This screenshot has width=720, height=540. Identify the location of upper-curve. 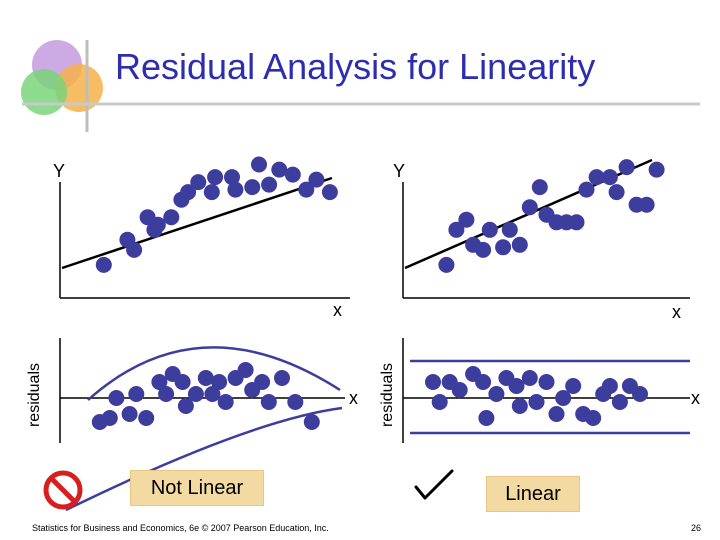
(214, 373).